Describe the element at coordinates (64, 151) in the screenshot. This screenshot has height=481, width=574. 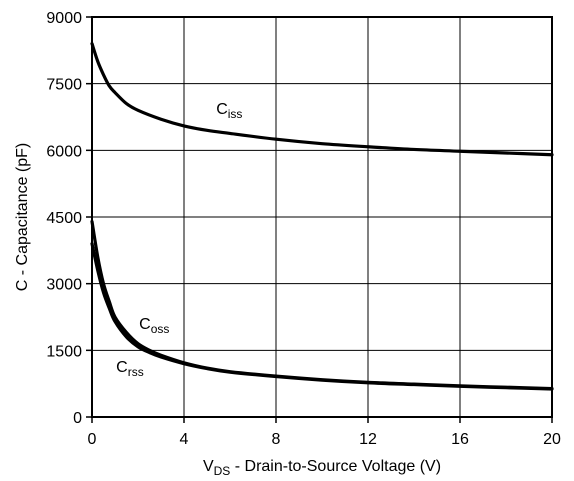
I see `y-tick-label: 6000` at that location.